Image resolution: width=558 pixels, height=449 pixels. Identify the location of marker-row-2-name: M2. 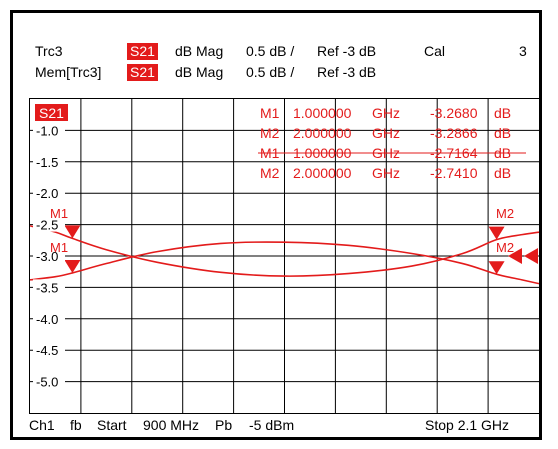
(270, 133).